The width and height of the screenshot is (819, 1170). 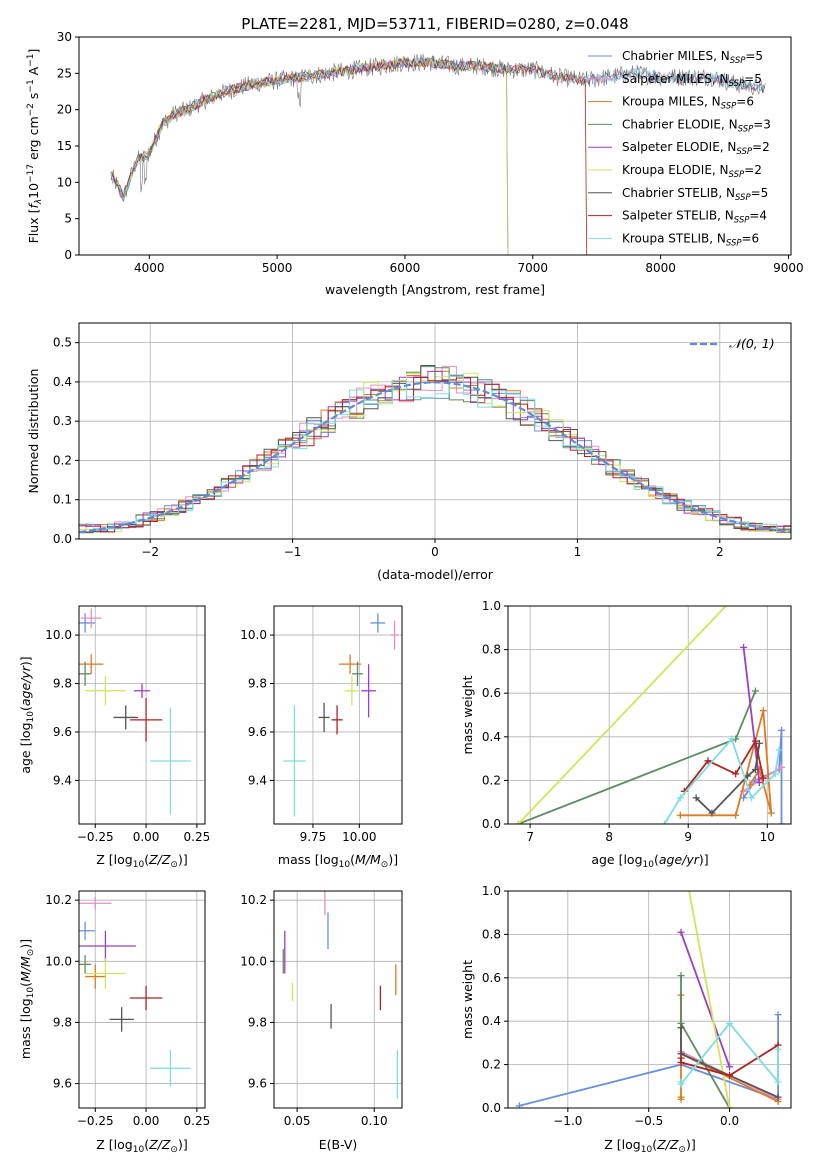 I want to click on legend-entry: Kroupa STELIB, NSSP=6, so click(x=690, y=239).